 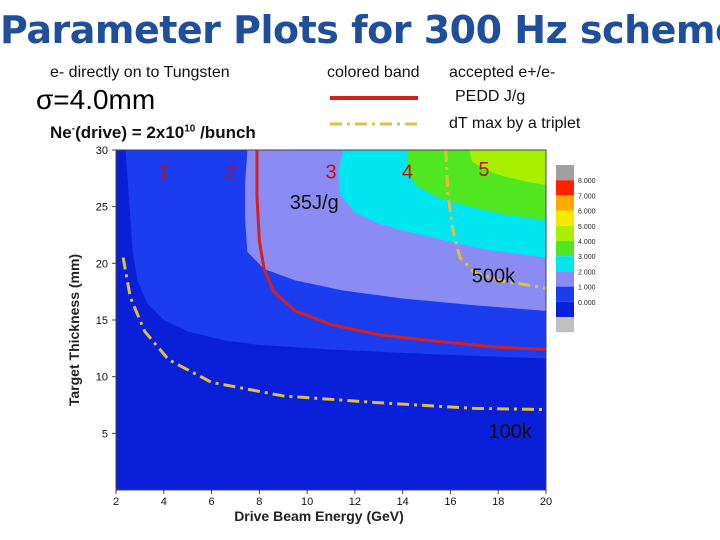 I want to click on x-tick-label: 6, so click(x=211, y=502).